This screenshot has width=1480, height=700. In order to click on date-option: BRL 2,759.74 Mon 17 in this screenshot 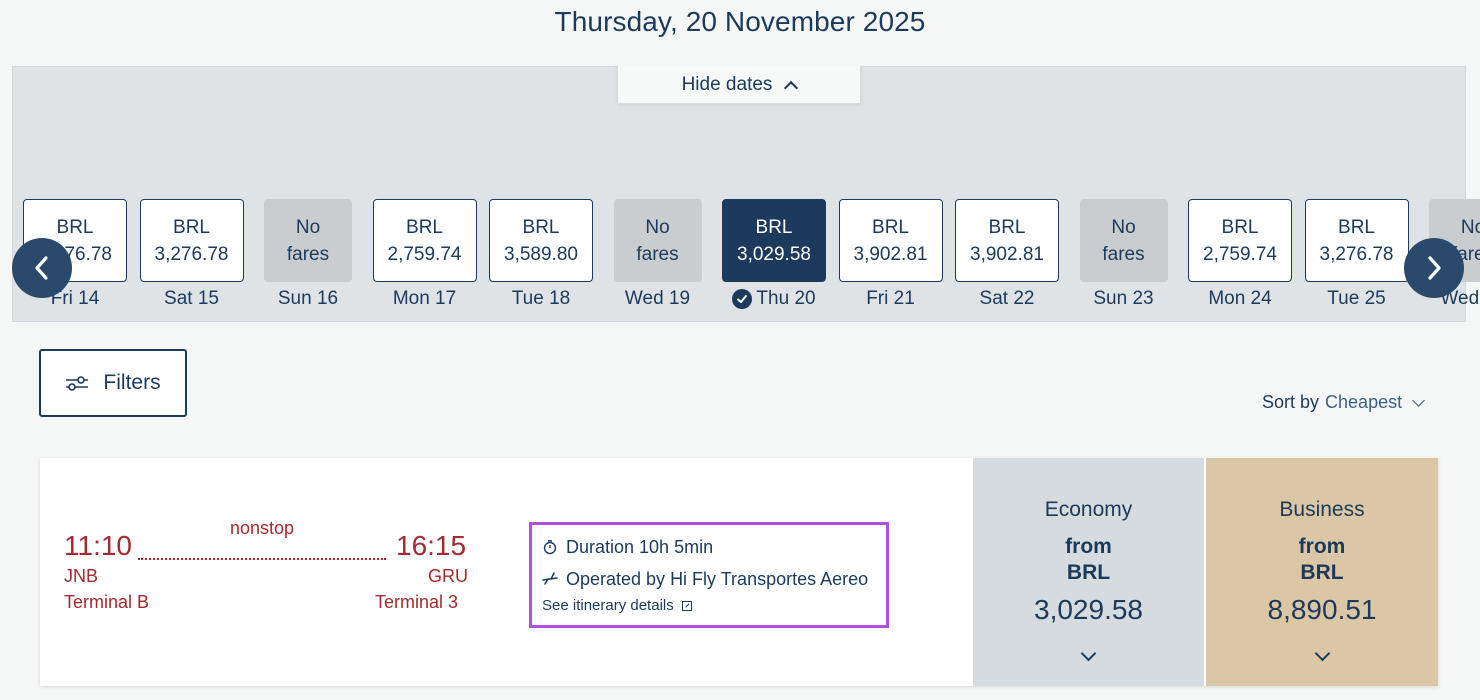, I will do `click(424, 254)`.